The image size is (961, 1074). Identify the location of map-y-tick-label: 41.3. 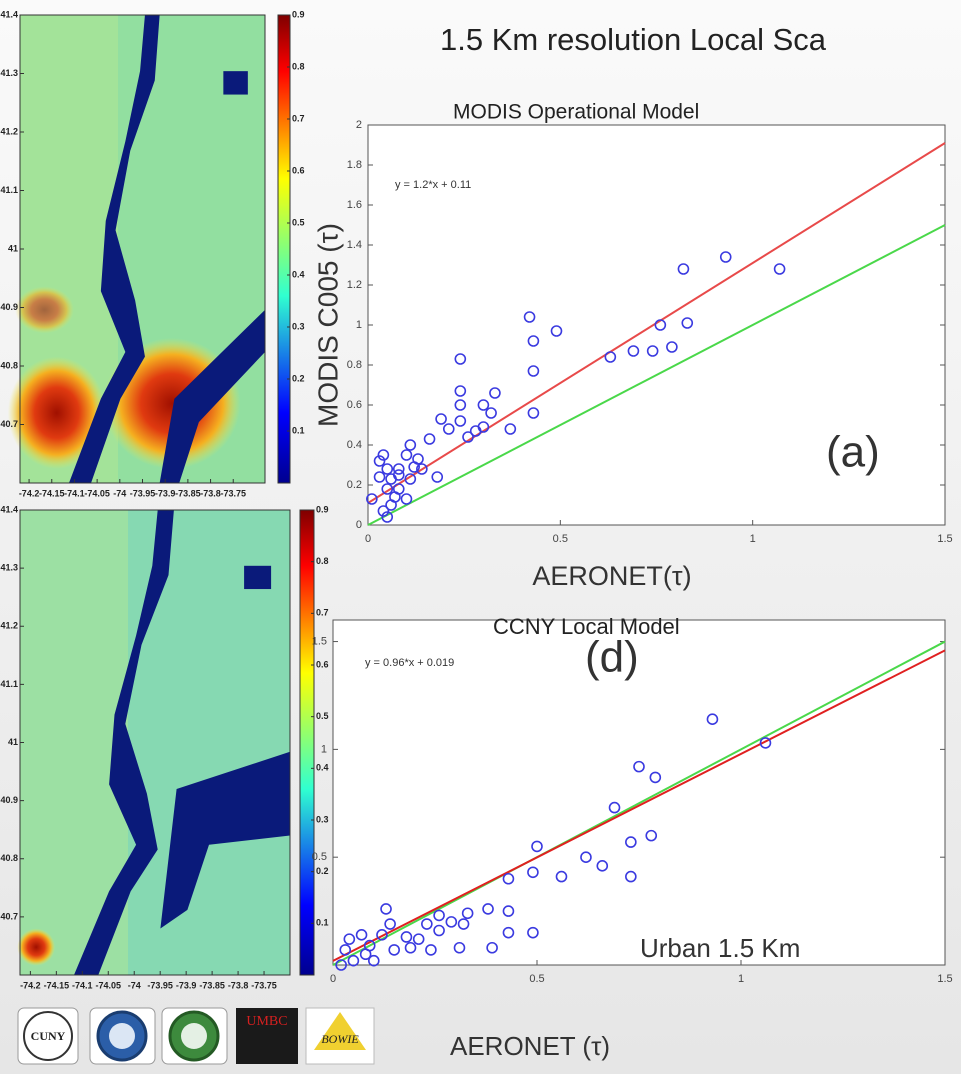
(9, 73).